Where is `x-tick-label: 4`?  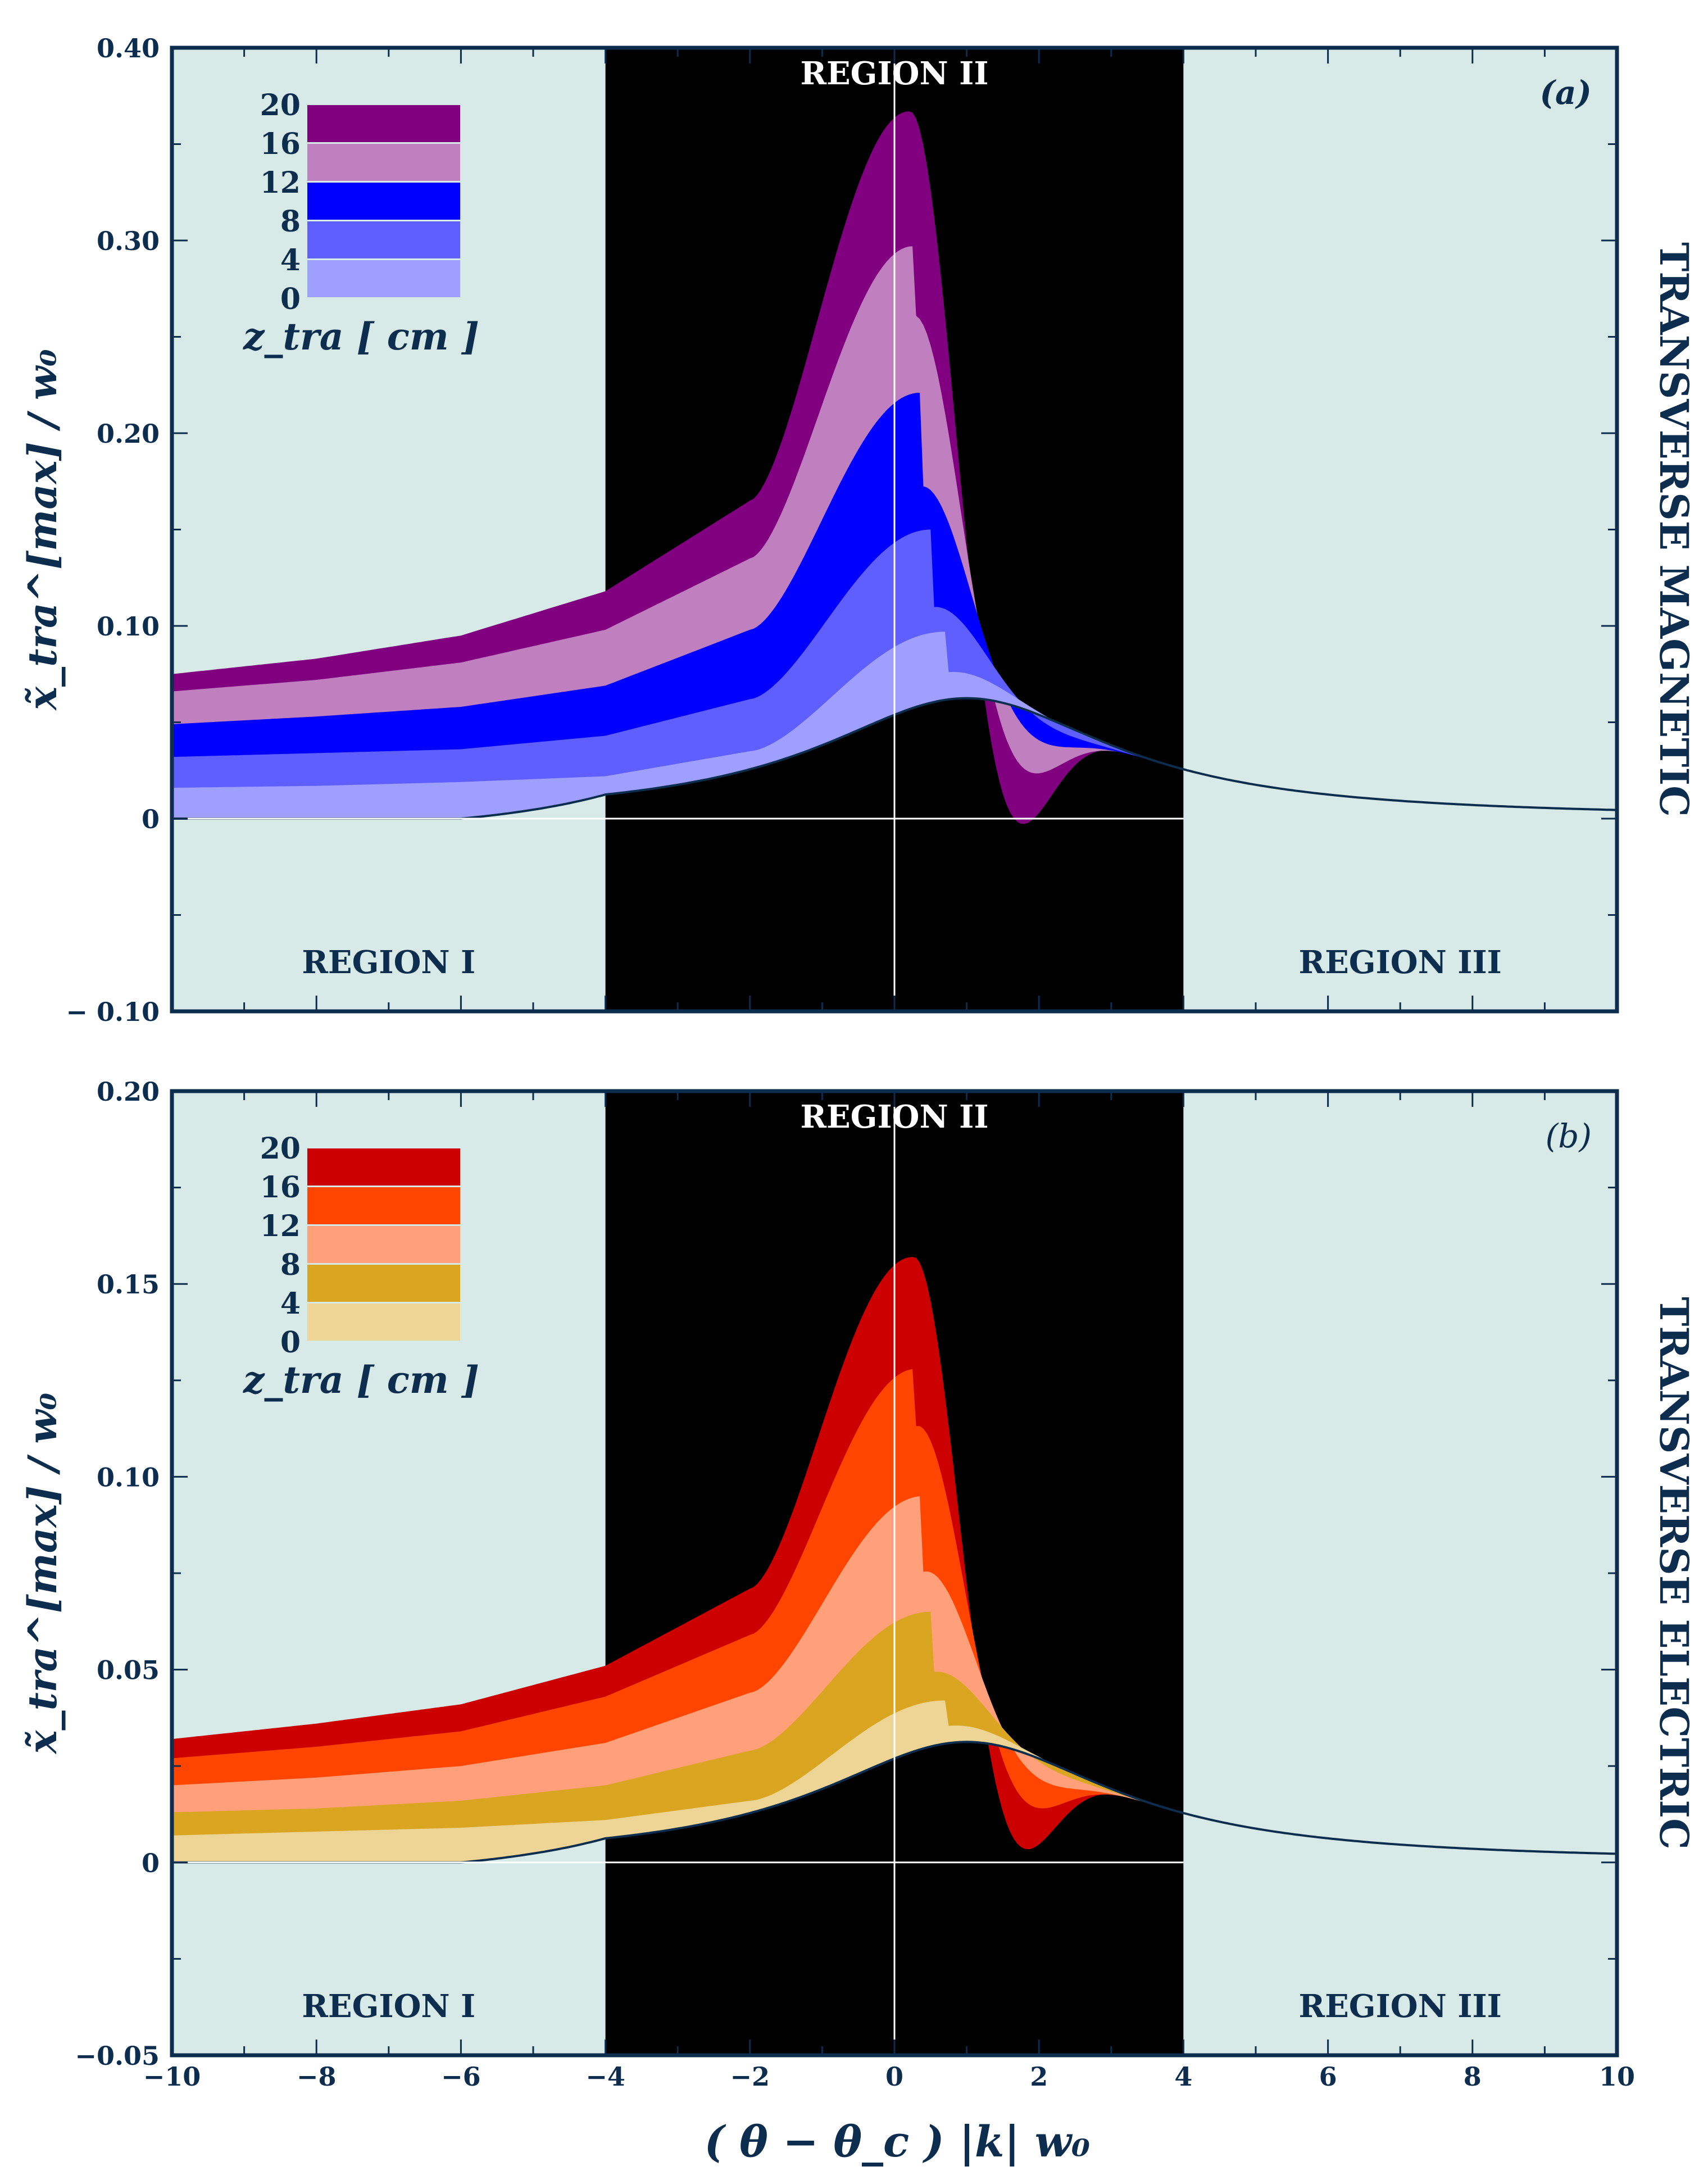
x-tick-label: 4 is located at coordinates (1183, 2076).